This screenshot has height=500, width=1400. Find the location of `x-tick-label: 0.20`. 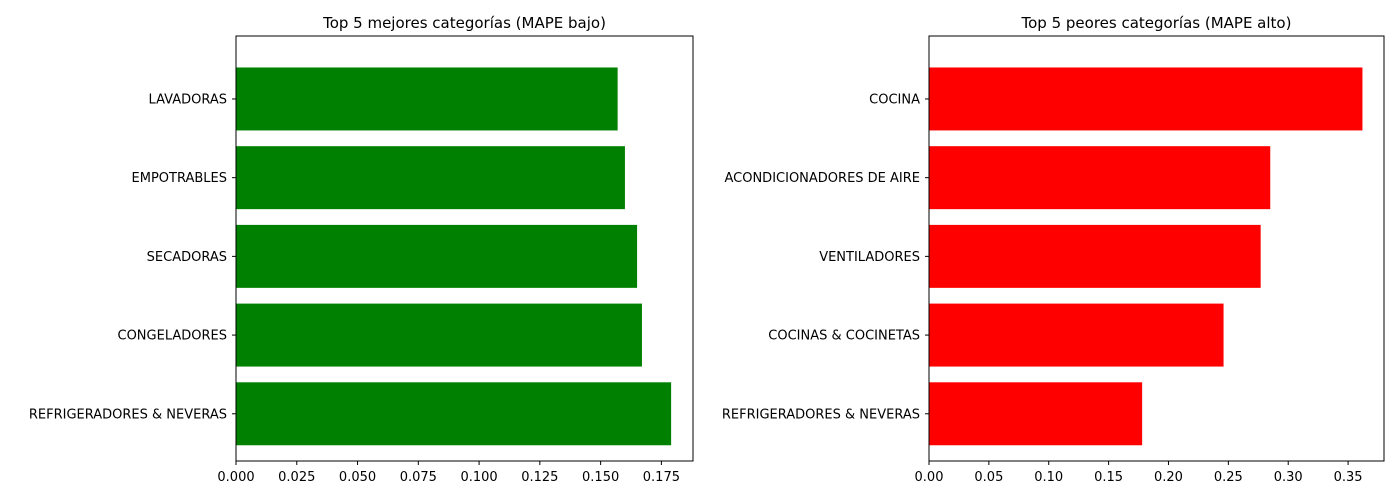

x-tick-label: 0.20 is located at coordinates (1168, 477).